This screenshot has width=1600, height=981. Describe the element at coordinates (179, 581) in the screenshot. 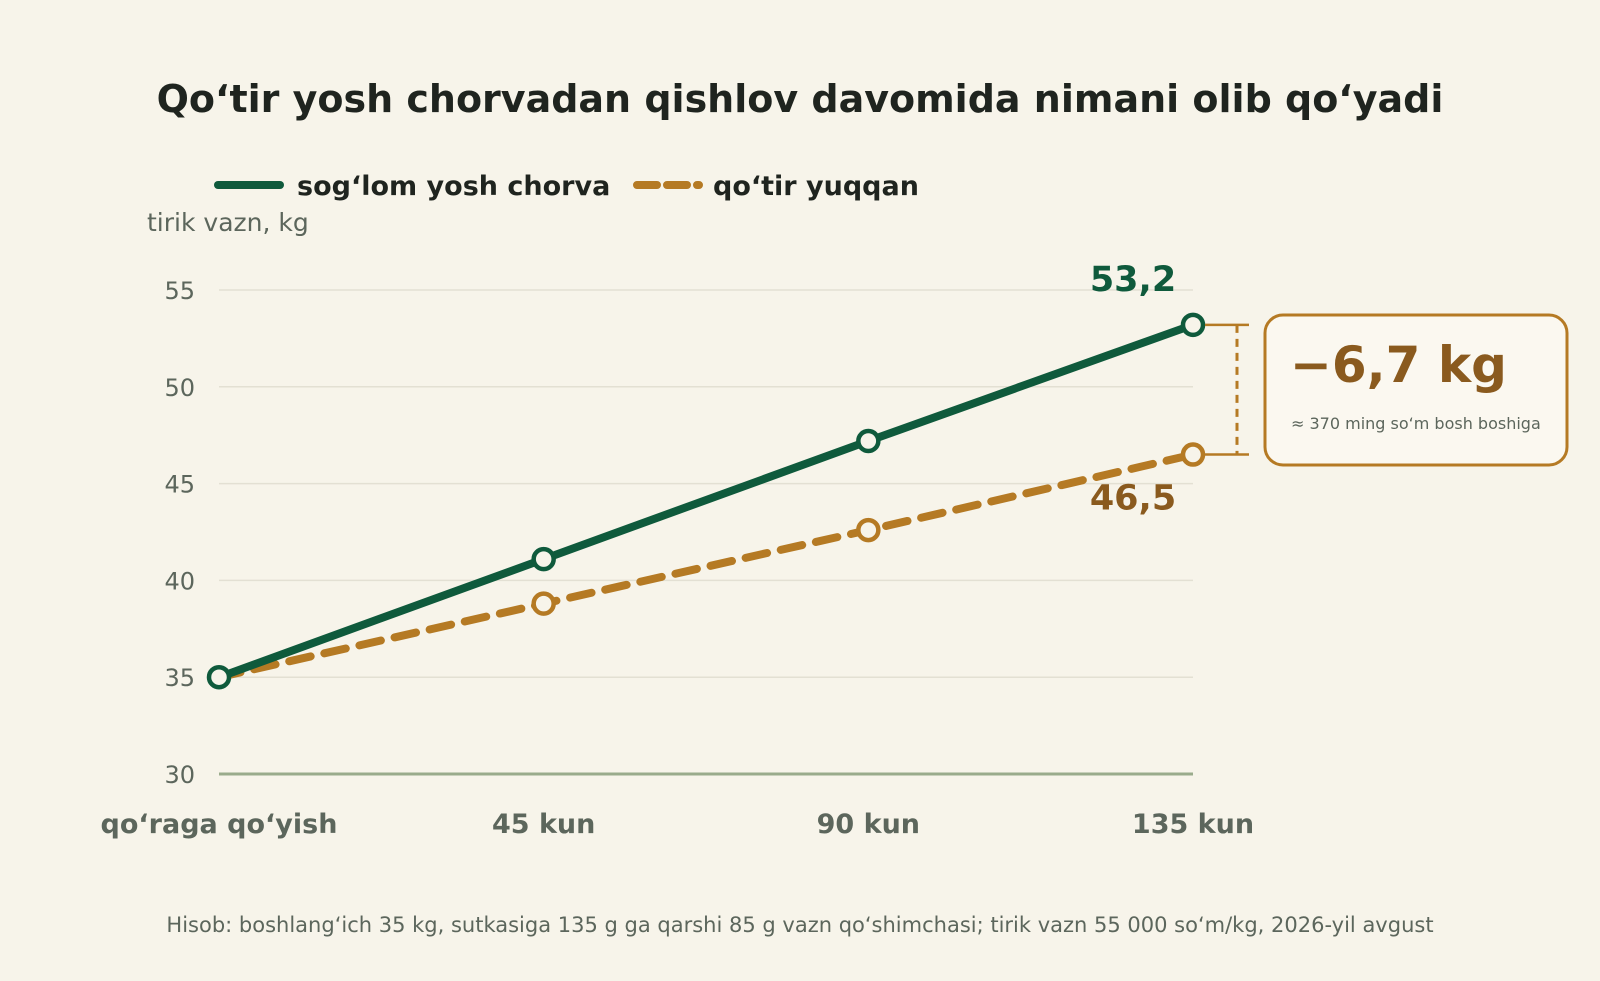

I see `y-tick-label: 40` at that location.